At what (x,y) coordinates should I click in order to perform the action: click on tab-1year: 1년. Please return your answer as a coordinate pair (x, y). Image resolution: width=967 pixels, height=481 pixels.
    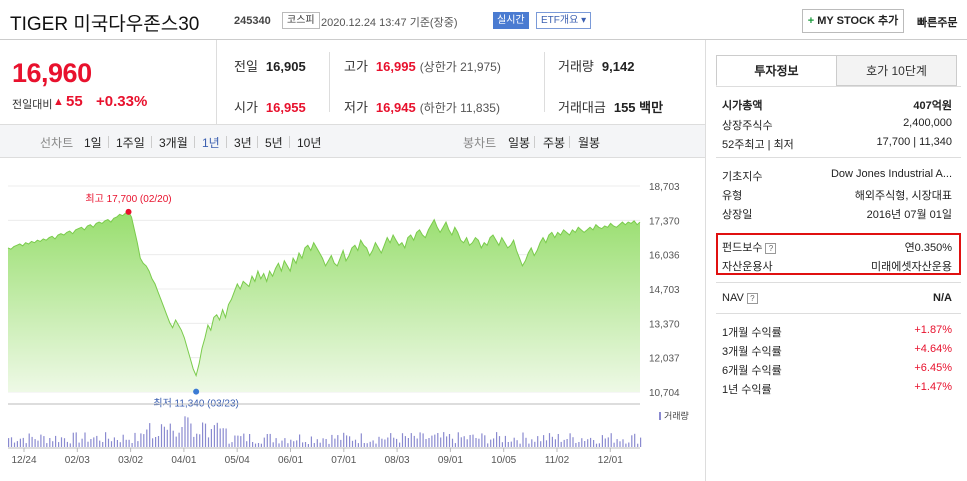
    Looking at the image, I should click on (211, 143).